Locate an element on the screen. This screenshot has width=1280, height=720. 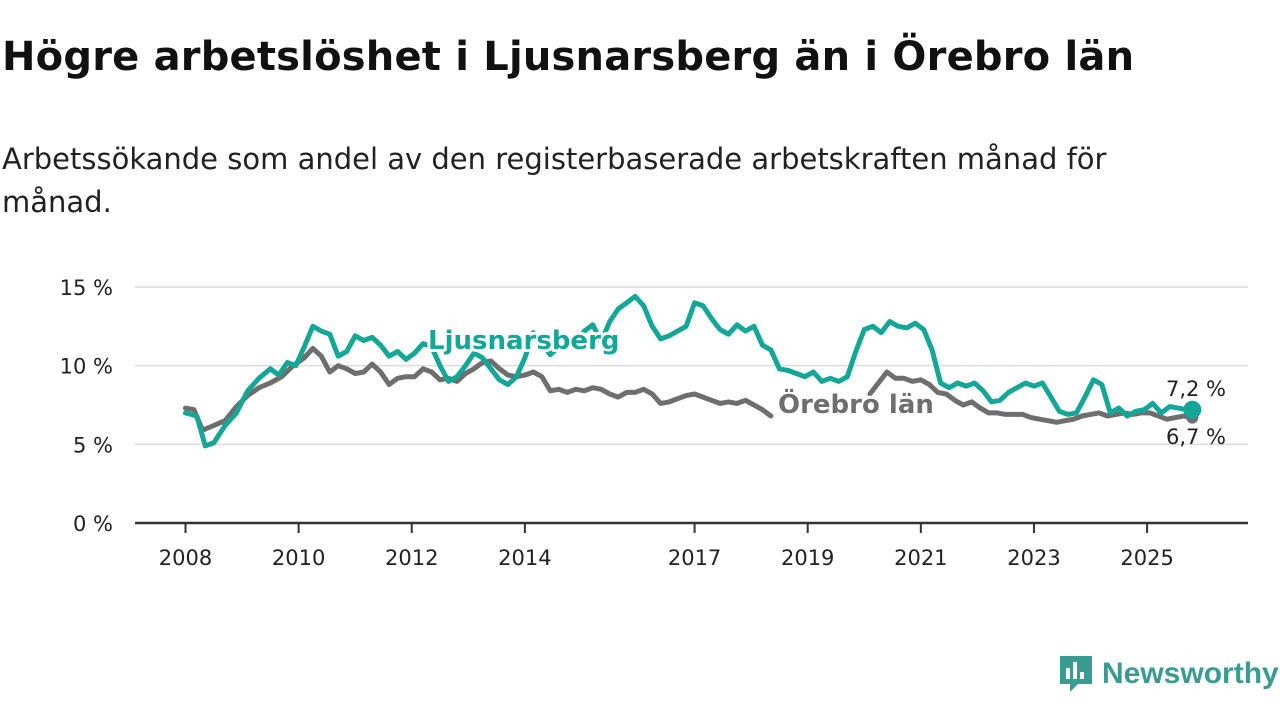
series-label-orebro-lan: Örebro län is located at coordinates (856, 403).